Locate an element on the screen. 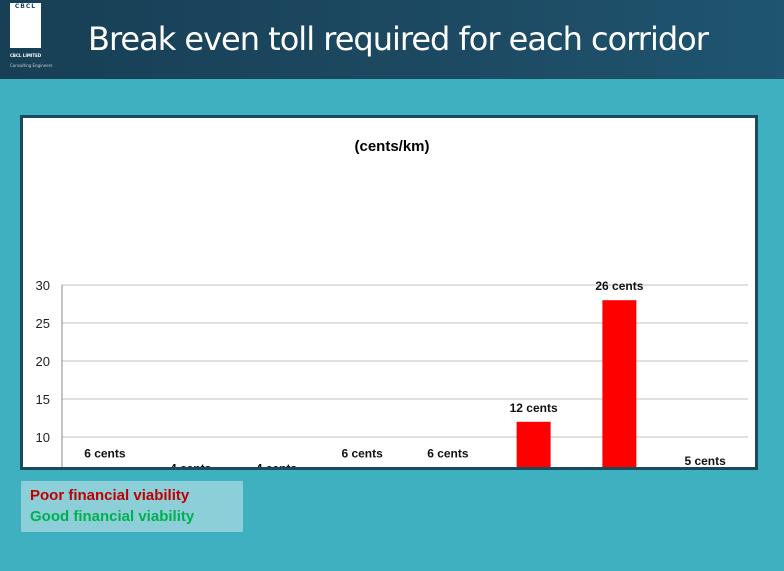  y-tick-label: 25 is located at coordinates (43, 323).